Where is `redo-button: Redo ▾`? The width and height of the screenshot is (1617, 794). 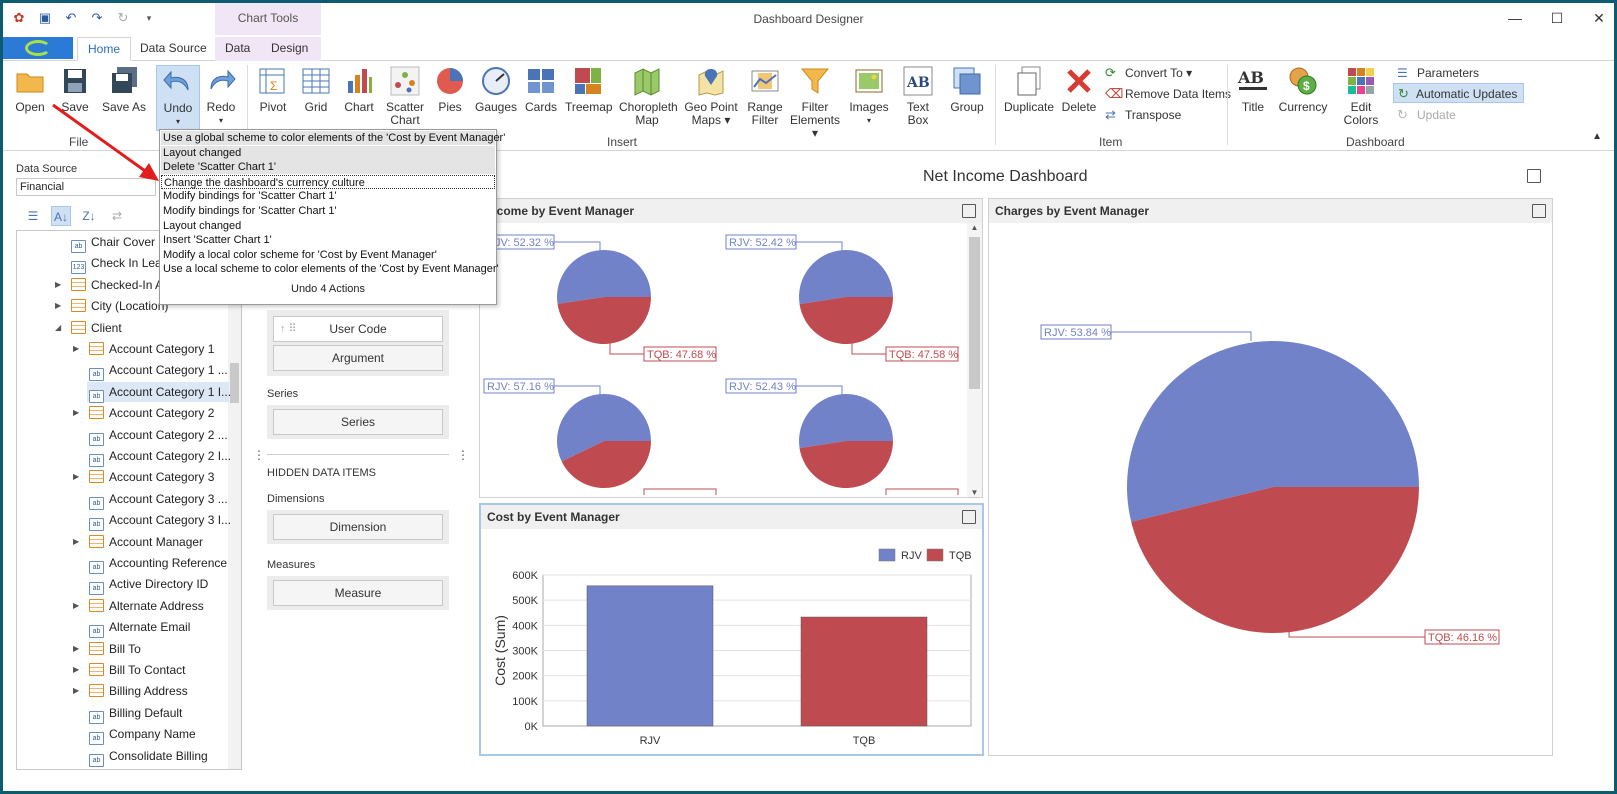
redo-button: Redo ▾ is located at coordinates (221, 96).